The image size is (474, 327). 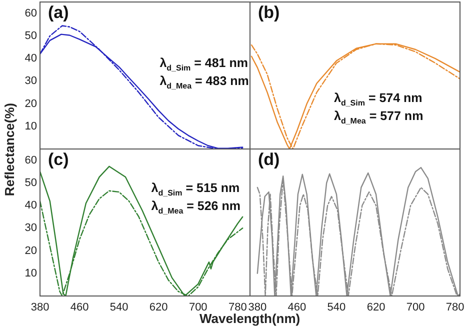 What do you see at coordinates (195, 189) in the screenshot?
I see `annotation: λ$_{d_Sim}$ = 515 nm` at bounding box center [195, 189].